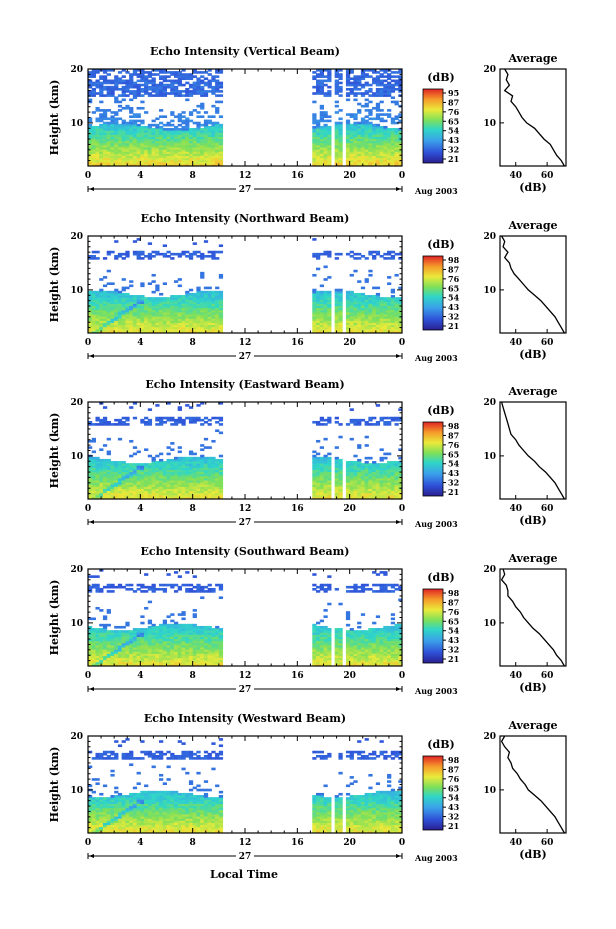 This screenshot has width=616, height=929. What do you see at coordinates (453, 93) in the screenshot?
I see `colorbar-tick-label: 95` at bounding box center [453, 93].